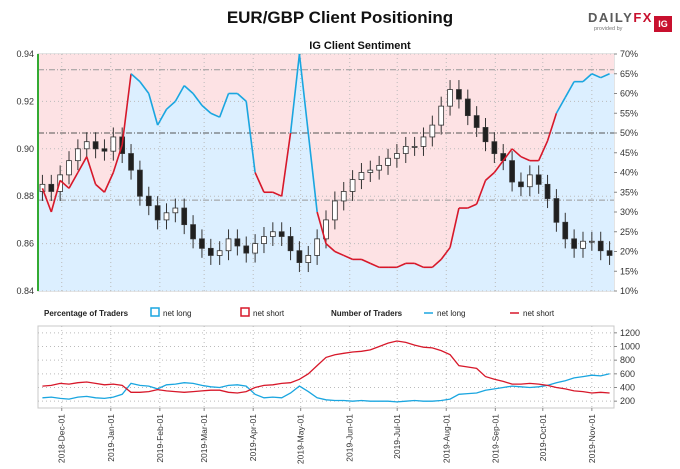  What do you see at coordinates (629, 252) in the screenshot?
I see `right-axis-tick-label: 20%` at bounding box center [629, 252].